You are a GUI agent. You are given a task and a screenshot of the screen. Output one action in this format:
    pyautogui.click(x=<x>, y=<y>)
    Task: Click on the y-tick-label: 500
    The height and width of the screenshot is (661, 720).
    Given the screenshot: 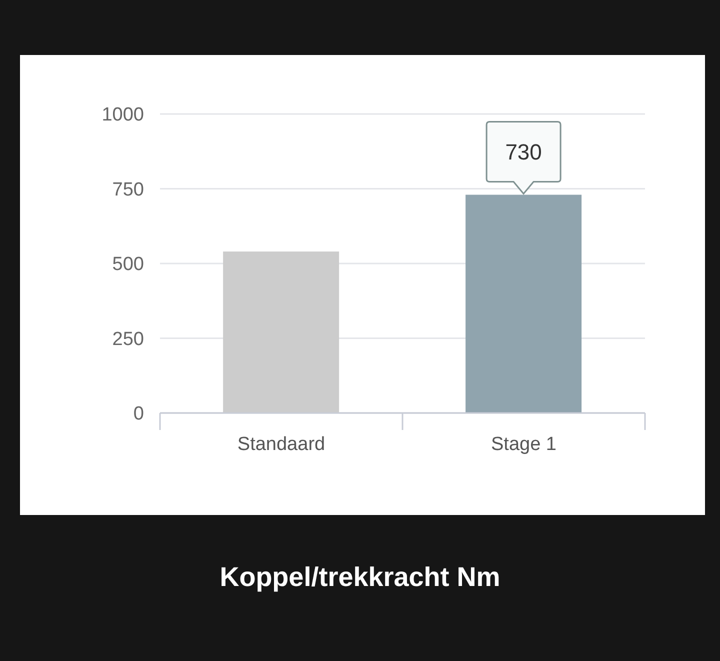 What is the action you would take?
    pyautogui.click(x=128, y=265)
    